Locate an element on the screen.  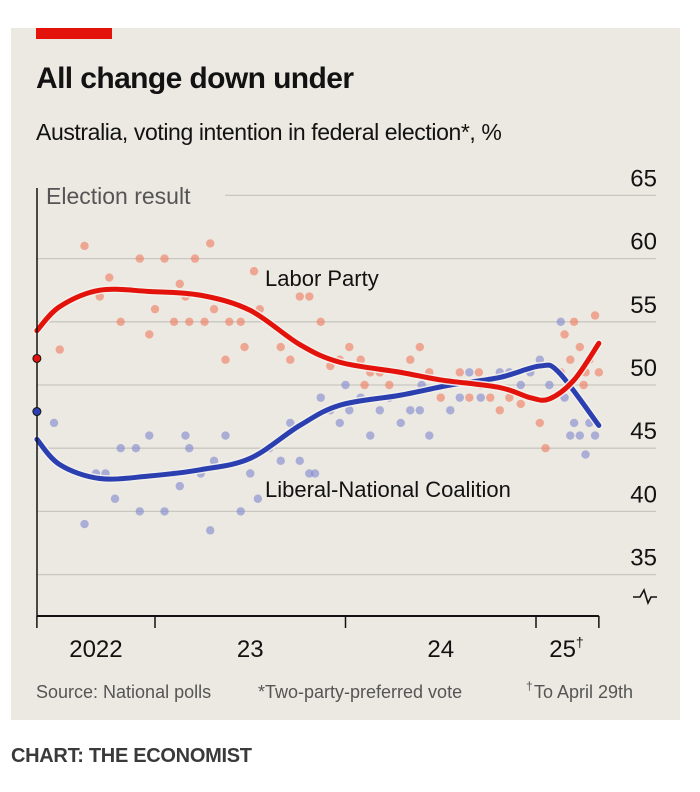
labor-trend-halo is located at coordinates (317, 345).